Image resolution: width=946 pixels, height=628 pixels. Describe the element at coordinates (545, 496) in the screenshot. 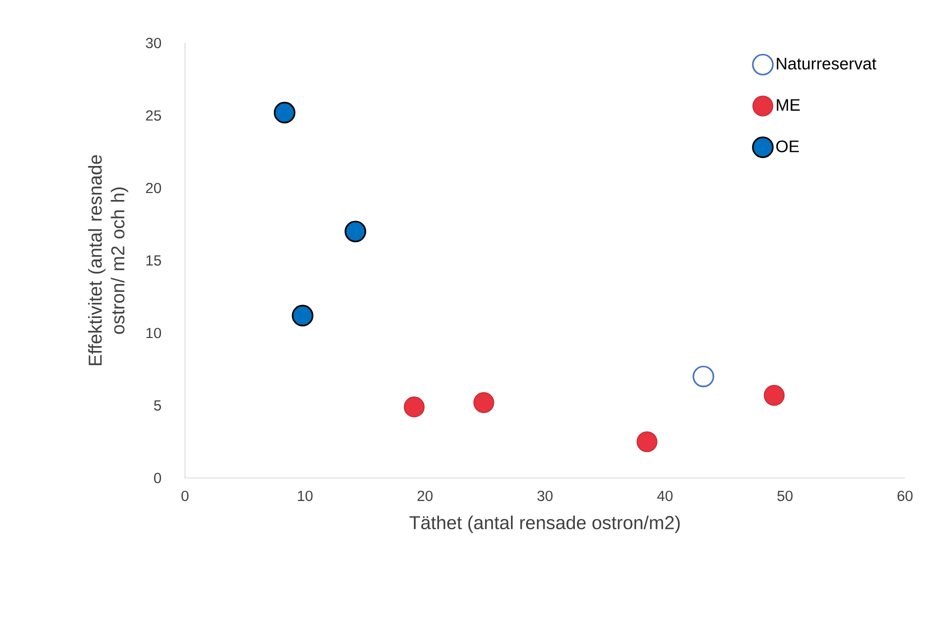

I see `x-tick-label: 30` at that location.